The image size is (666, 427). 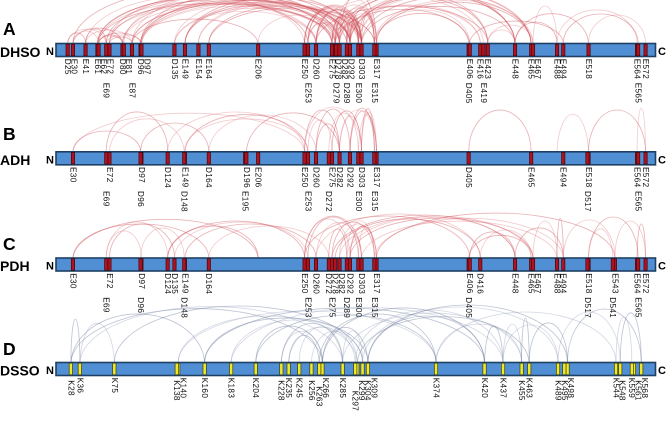 I want to click on svg-text: E81, so click(x=128, y=67).